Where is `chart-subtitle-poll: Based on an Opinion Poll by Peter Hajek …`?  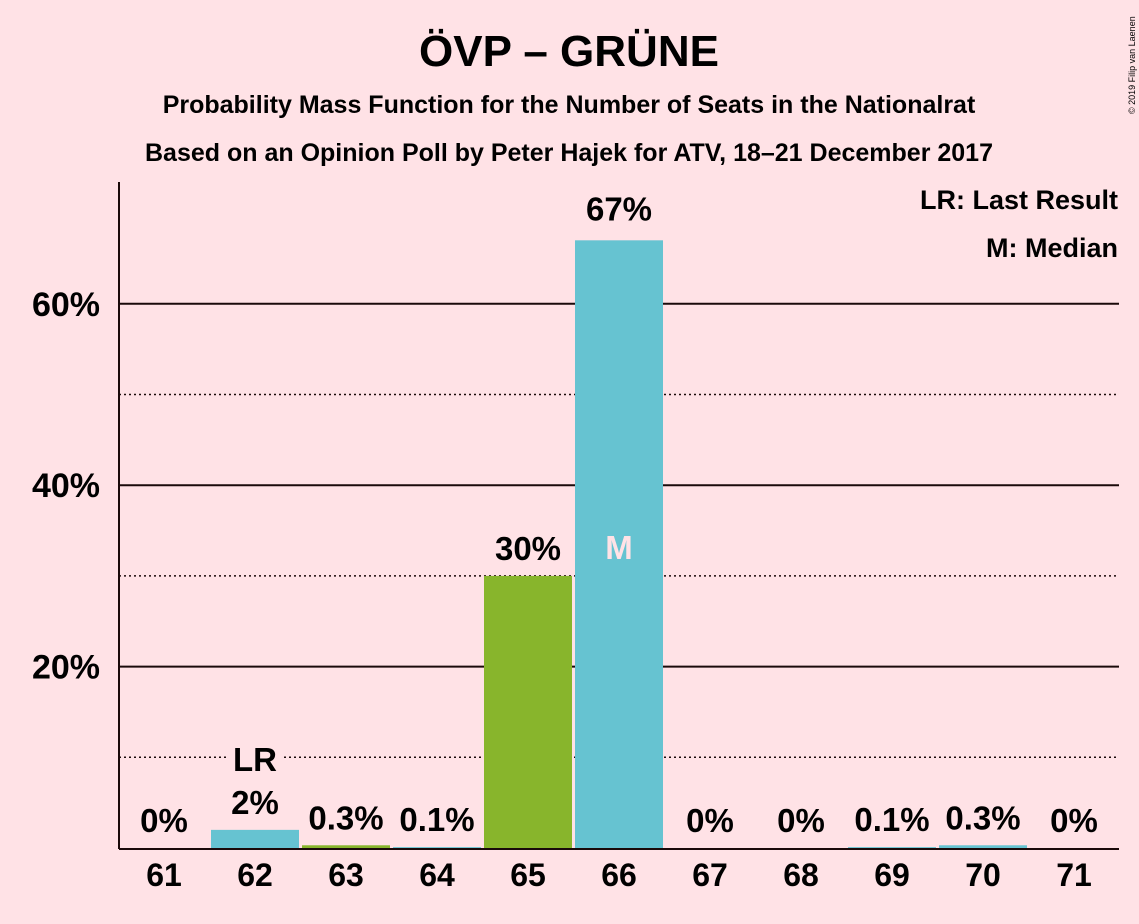
chart-subtitle-poll: Based on an Opinion Poll by Peter Hajek … is located at coordinates (569, 153).